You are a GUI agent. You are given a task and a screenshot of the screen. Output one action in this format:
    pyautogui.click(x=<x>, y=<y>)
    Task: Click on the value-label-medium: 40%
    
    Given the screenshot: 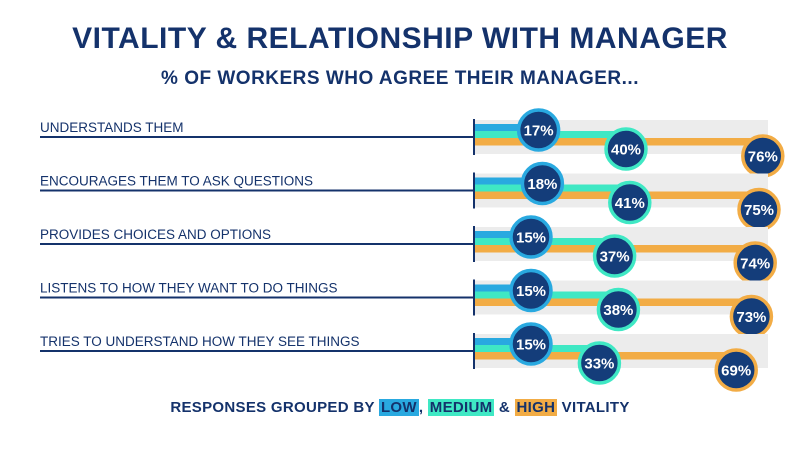 What is the action you would take?
    pyautogui.click(x=626, y=150)
    